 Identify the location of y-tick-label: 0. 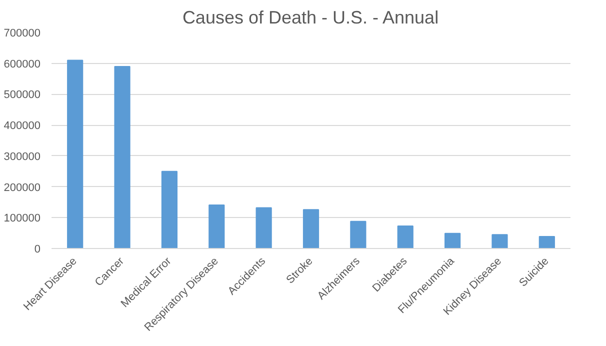
(37, 250).